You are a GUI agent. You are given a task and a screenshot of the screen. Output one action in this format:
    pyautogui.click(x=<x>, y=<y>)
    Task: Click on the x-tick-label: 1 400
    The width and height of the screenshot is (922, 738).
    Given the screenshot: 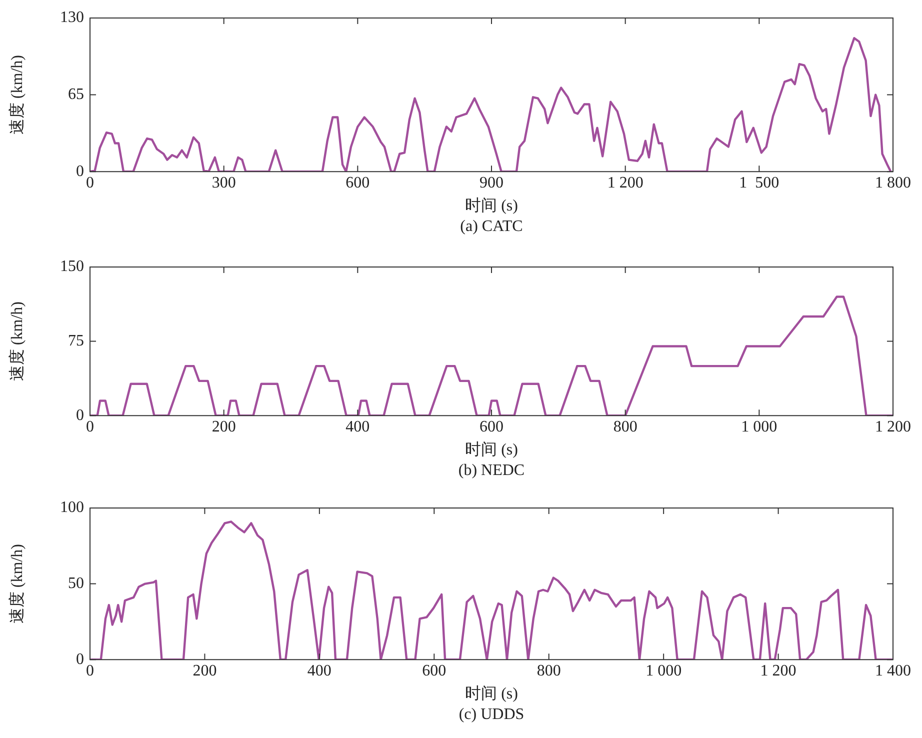 What is the action you would take?
    pyautogui.click(x=893, y=671)
    